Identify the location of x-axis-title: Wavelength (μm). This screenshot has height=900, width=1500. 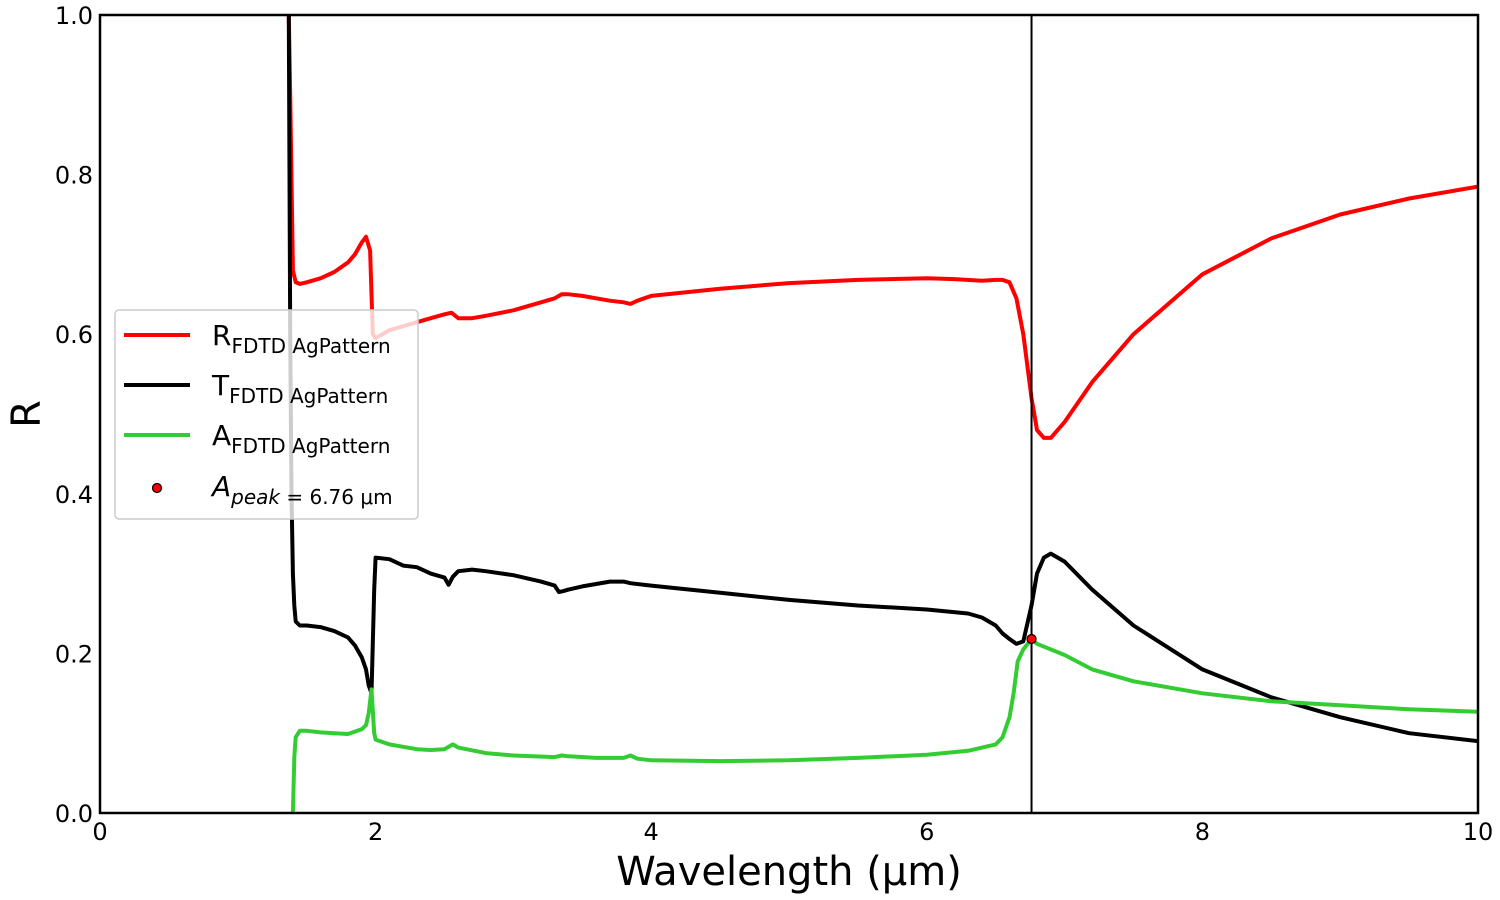
(789, 872).